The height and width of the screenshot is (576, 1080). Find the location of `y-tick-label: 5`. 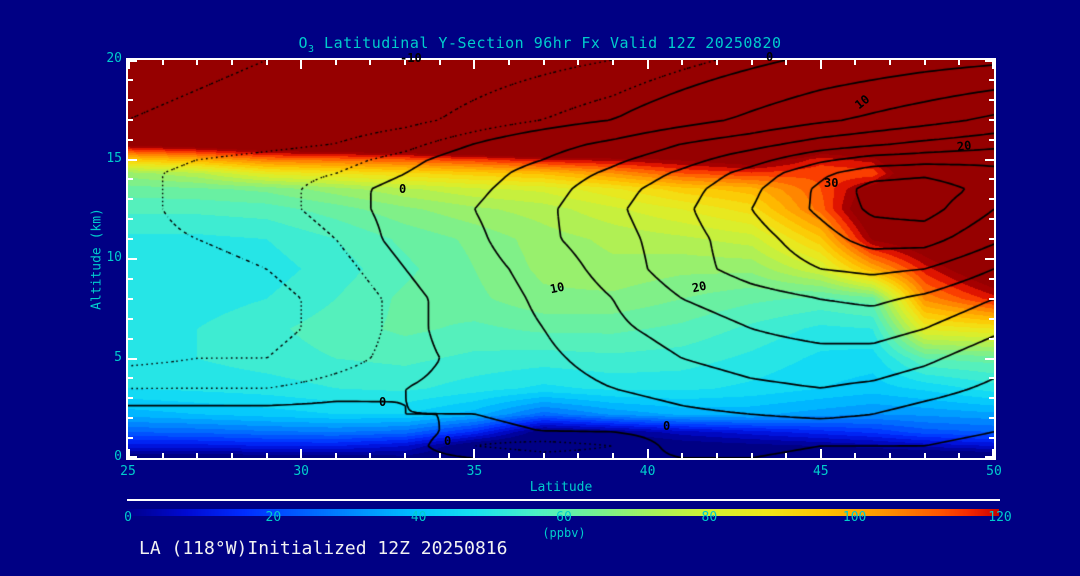

y-tick-label: 5 is located at coordinates (118, 357).